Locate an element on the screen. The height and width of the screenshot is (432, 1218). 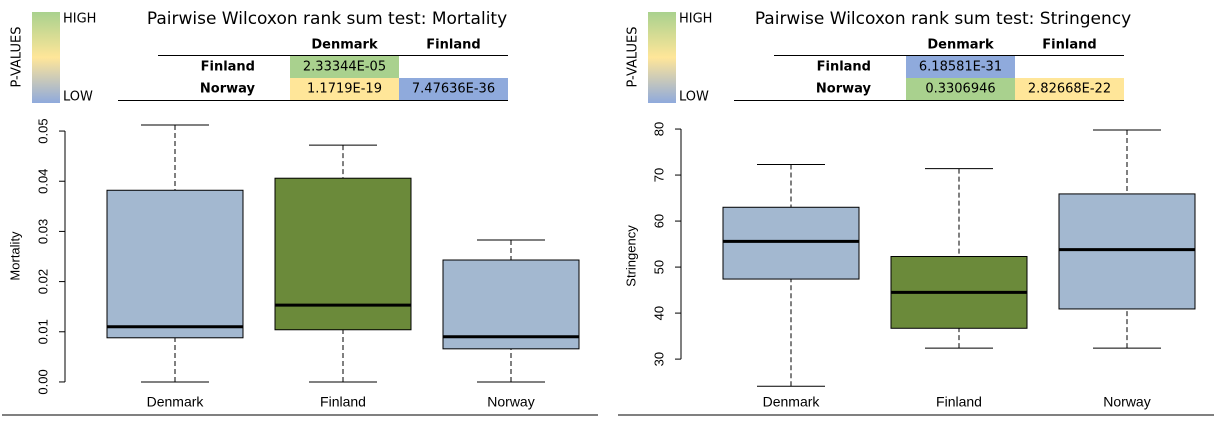
y-tick-label: 0.03 is located at coordinates (42, 231).